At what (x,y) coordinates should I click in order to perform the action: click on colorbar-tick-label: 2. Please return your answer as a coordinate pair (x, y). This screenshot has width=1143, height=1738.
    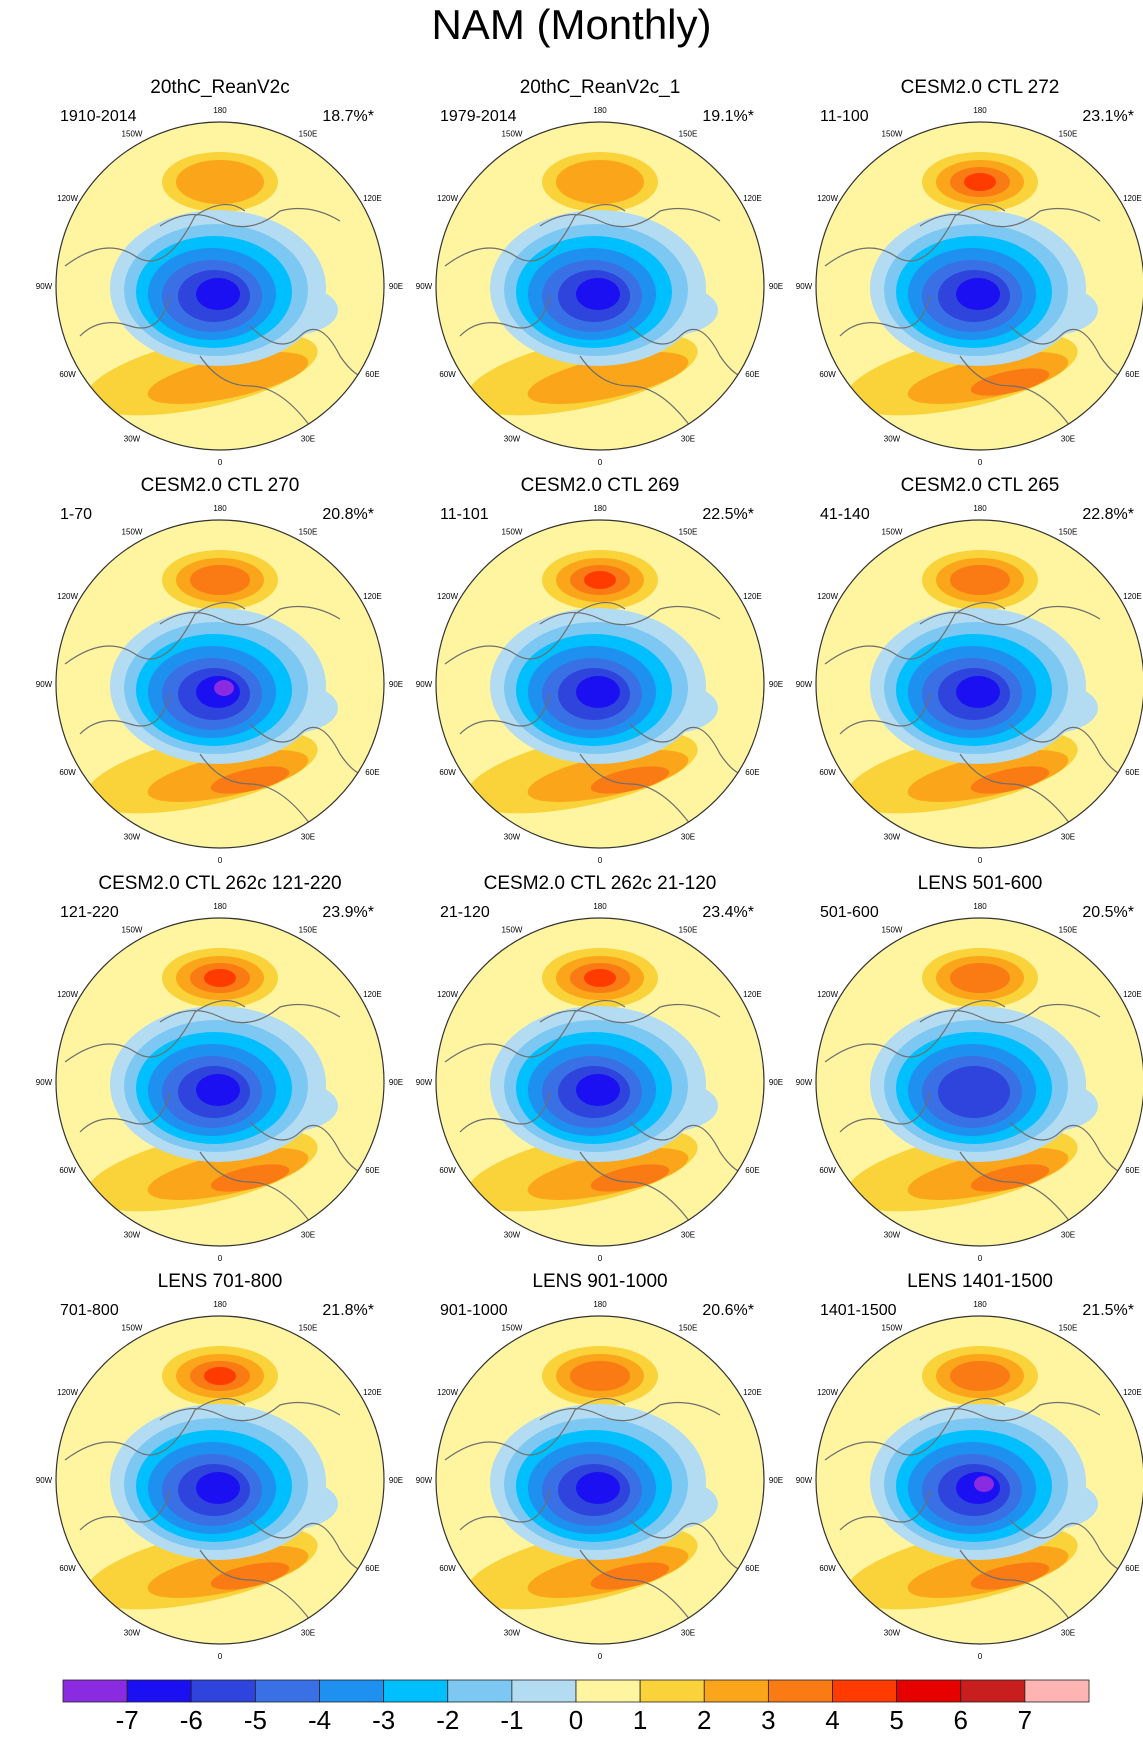
    Looking at the image, I should click on (704, 1720).